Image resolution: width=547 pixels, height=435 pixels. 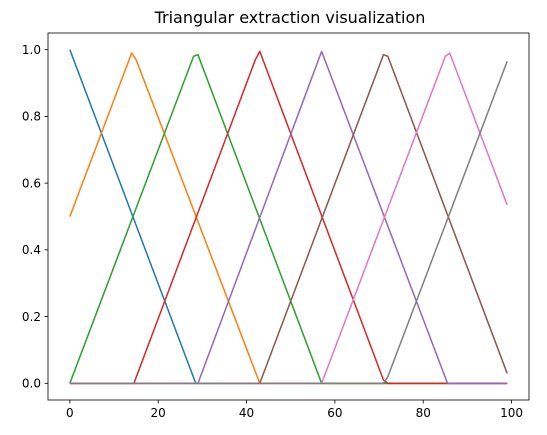 I want to click on y-tick-label: 1.0, so click(x=31, y=50).